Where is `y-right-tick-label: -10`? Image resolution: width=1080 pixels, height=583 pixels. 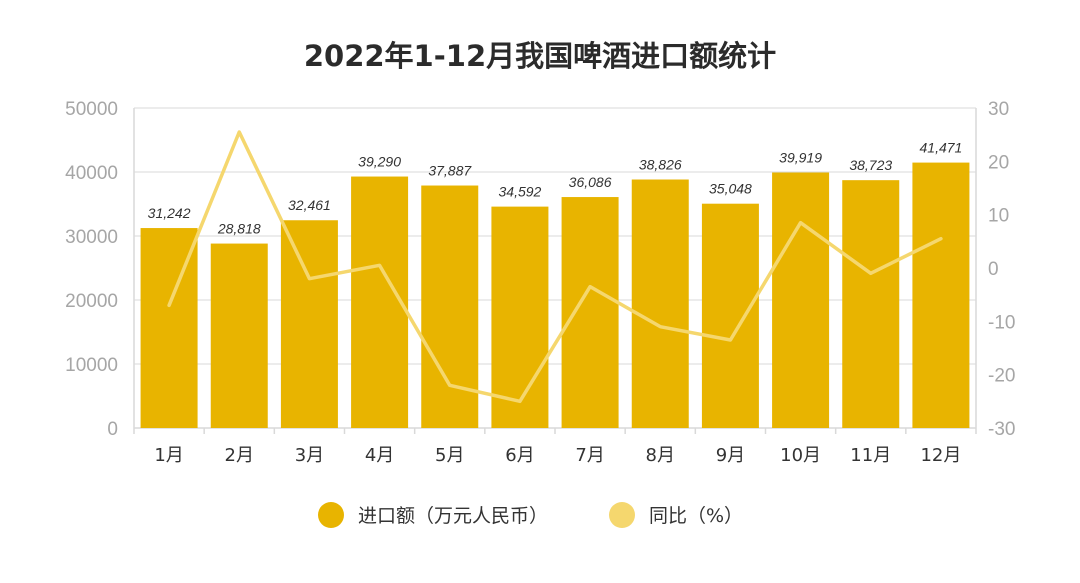 y-right-tick-label: -10 is located at coordinates (1001, 322).